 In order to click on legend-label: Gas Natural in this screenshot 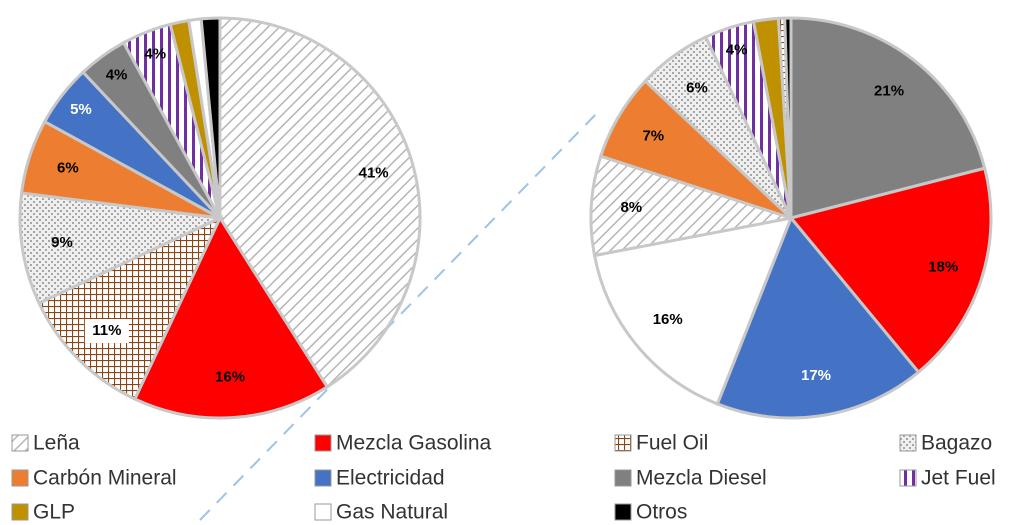, I will do `click(392, 512)`.